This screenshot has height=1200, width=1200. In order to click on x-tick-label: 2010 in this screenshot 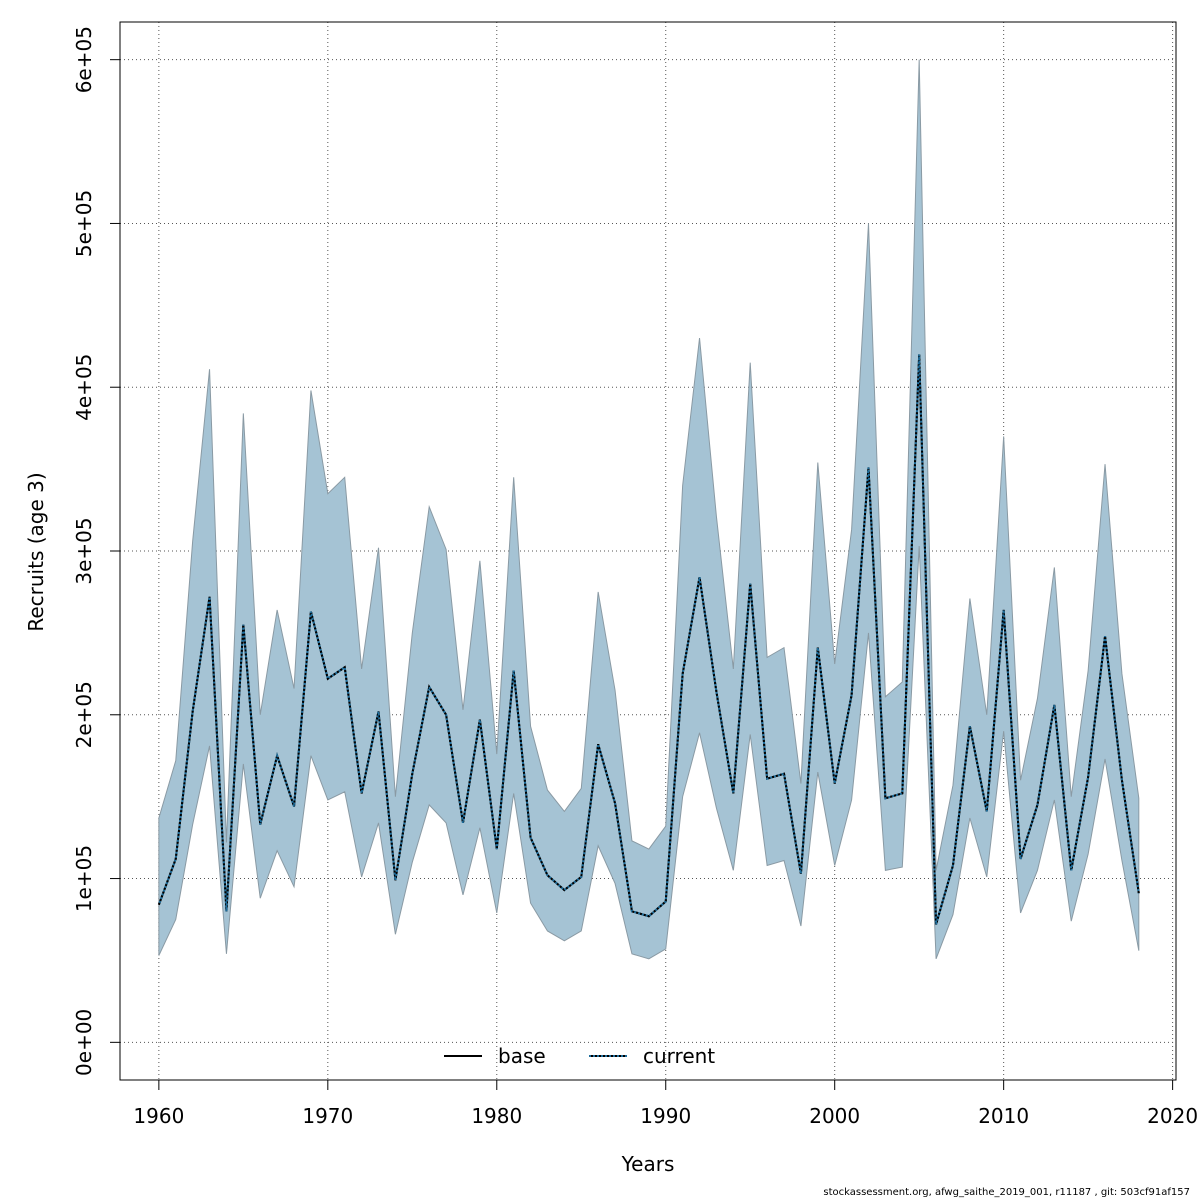, I will do `click(1003, 1116)`.